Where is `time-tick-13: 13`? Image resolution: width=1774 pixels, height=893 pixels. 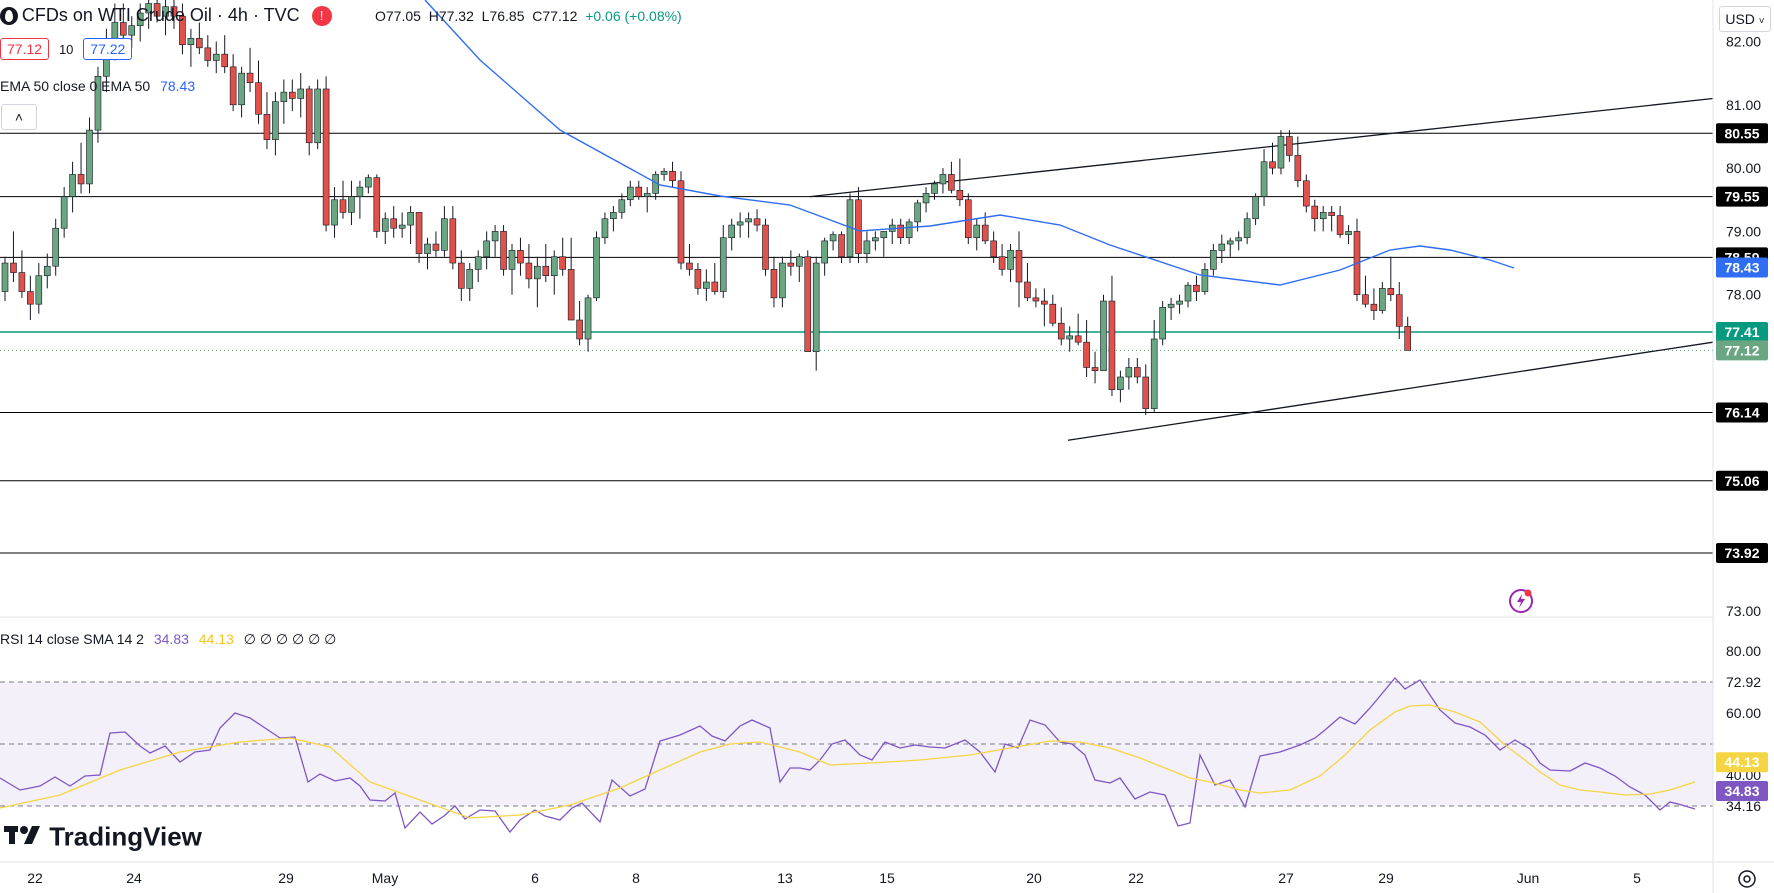
time-tick-13: 13 is located at coordinates (785, 878).